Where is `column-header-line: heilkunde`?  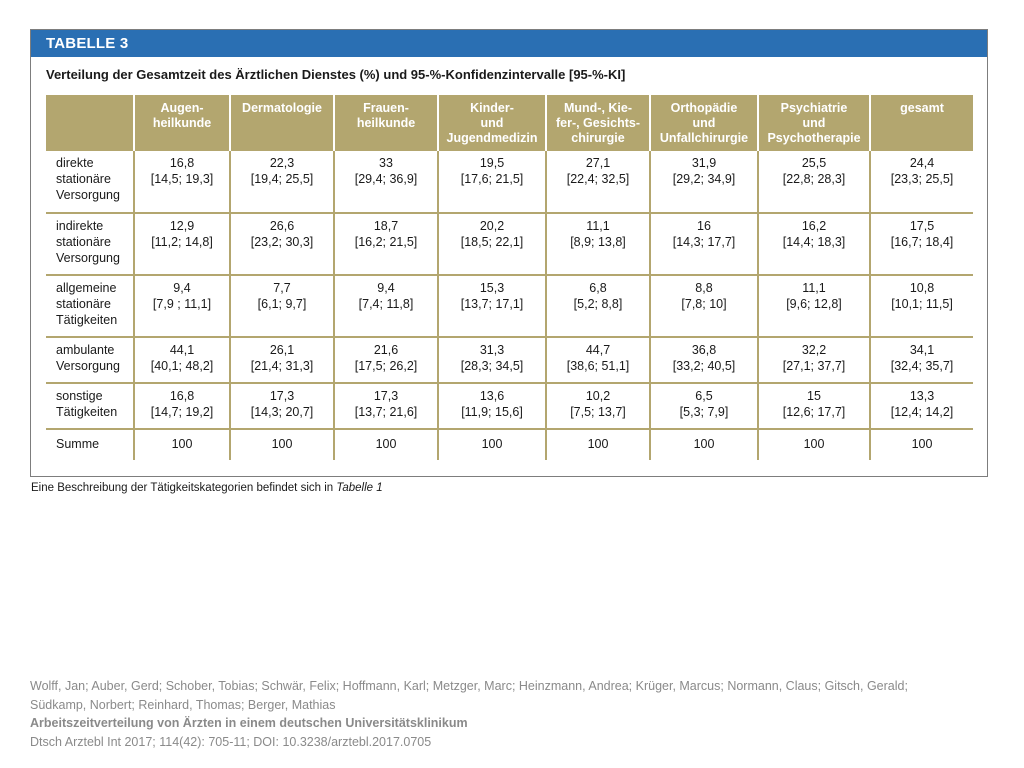
column-header-line: heilkunde is located at coordinates (386, 123).